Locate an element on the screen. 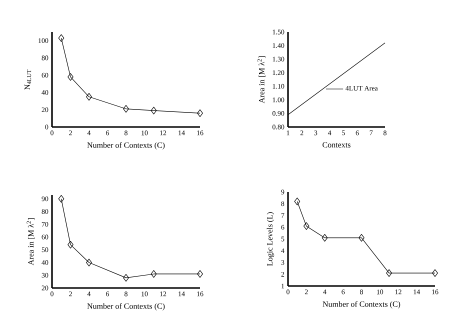  x-axis-title: Contexts is located at coordinates (336, 145).